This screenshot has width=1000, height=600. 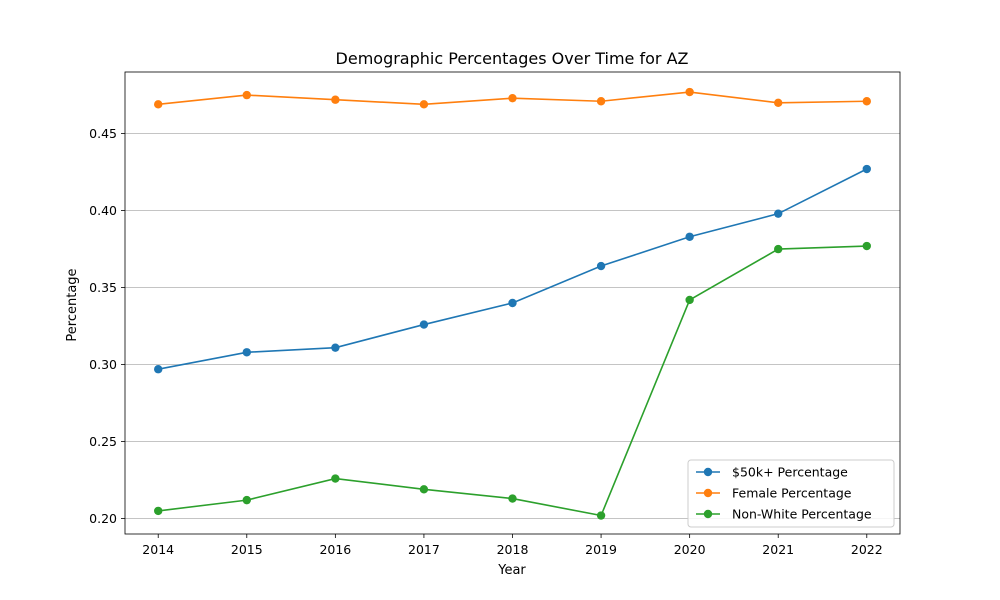 I want to click on legend-label: Non-White Percentage, so click(x=802, y=514).